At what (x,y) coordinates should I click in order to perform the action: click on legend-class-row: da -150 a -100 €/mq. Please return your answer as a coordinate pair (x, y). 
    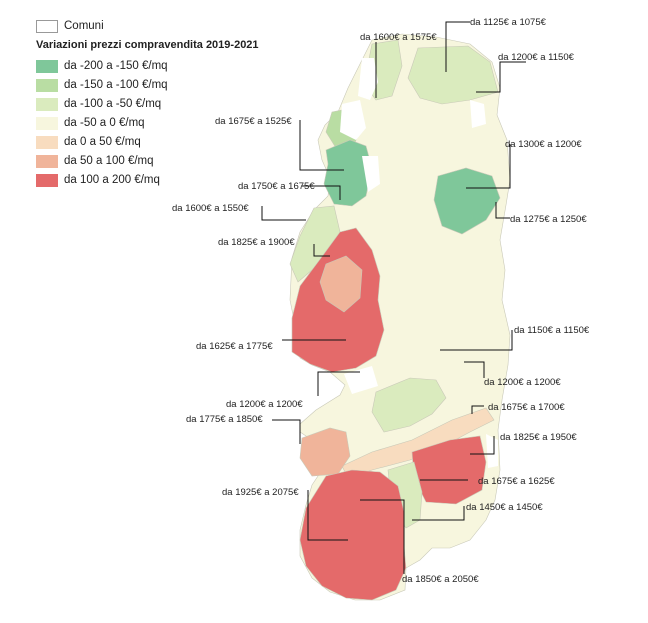
    Looking at the image, I should click on (102, 85).